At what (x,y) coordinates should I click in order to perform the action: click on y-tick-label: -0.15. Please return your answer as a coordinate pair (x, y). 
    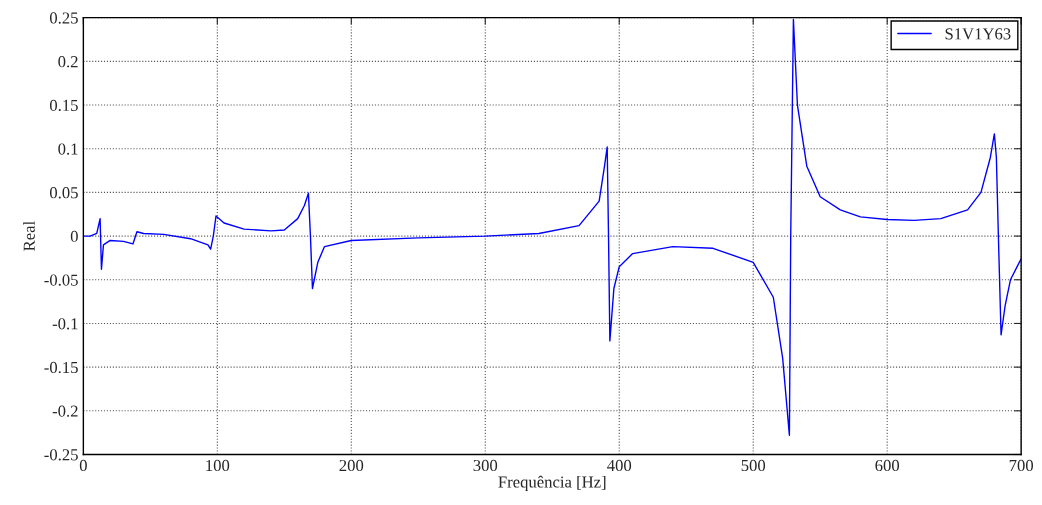
    Looking at the image, I should click on (61, 367).